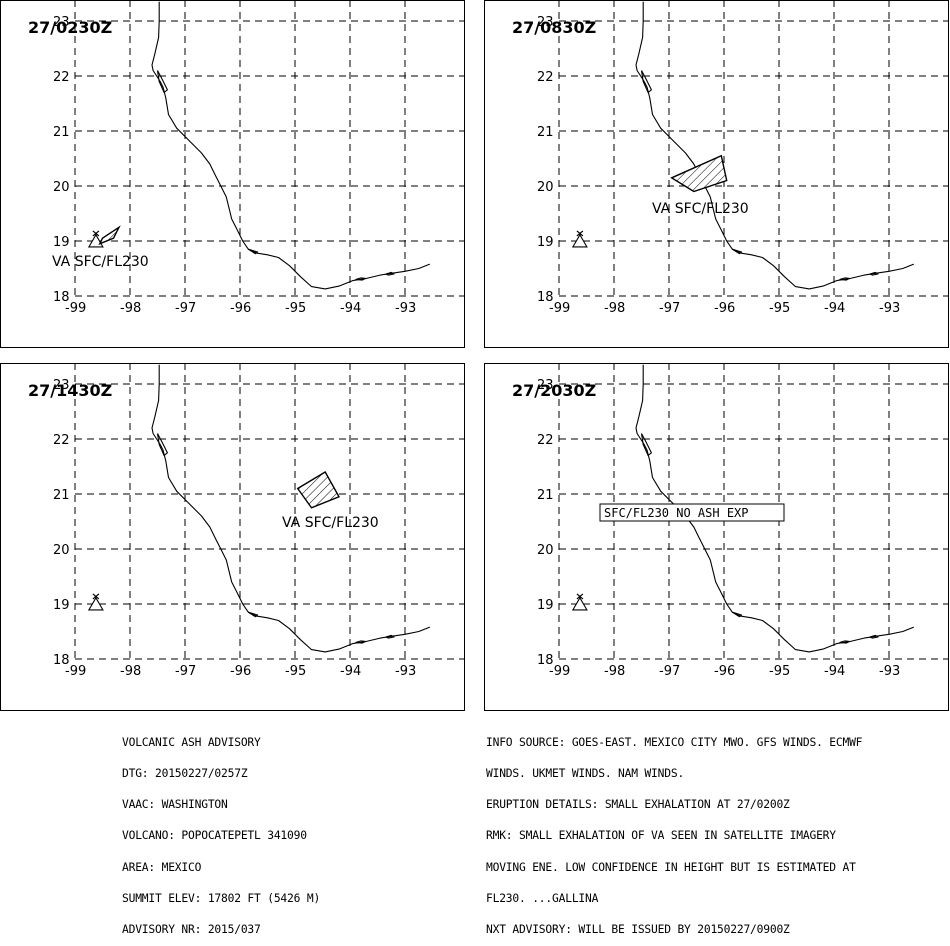 The width and height of the screenshot is (950, 946). I want to click on no-ash-box, so click(692, 512).